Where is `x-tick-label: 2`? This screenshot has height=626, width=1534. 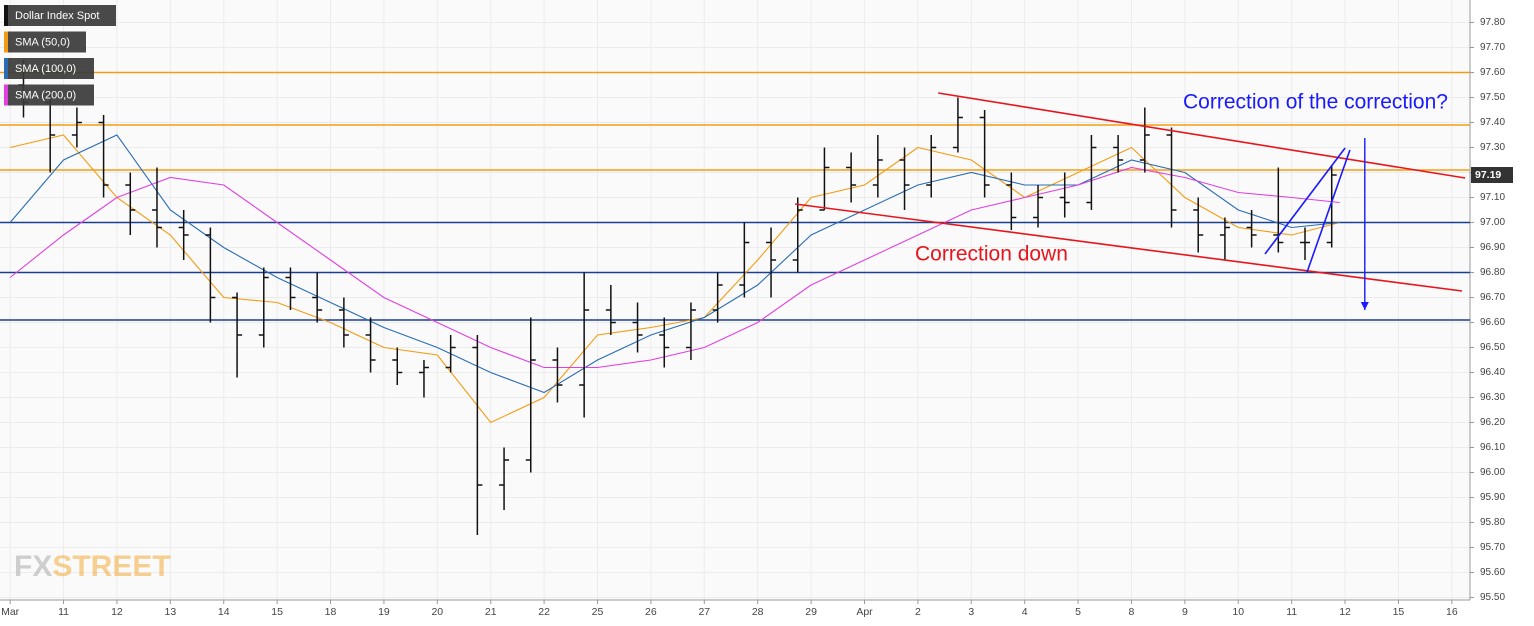
x-tick-label: 2 is located at coordinates (918, 612).